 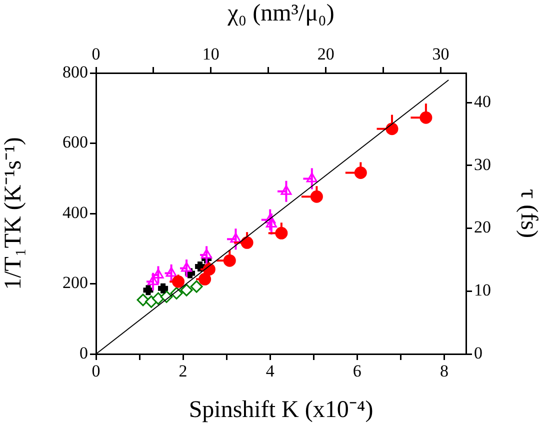 What do you see at coordinates (281, 409) in the screenshot?
I see `x-axis-title: Spinshift K (x10⁻⁴)` at bounding box center [281, 409].